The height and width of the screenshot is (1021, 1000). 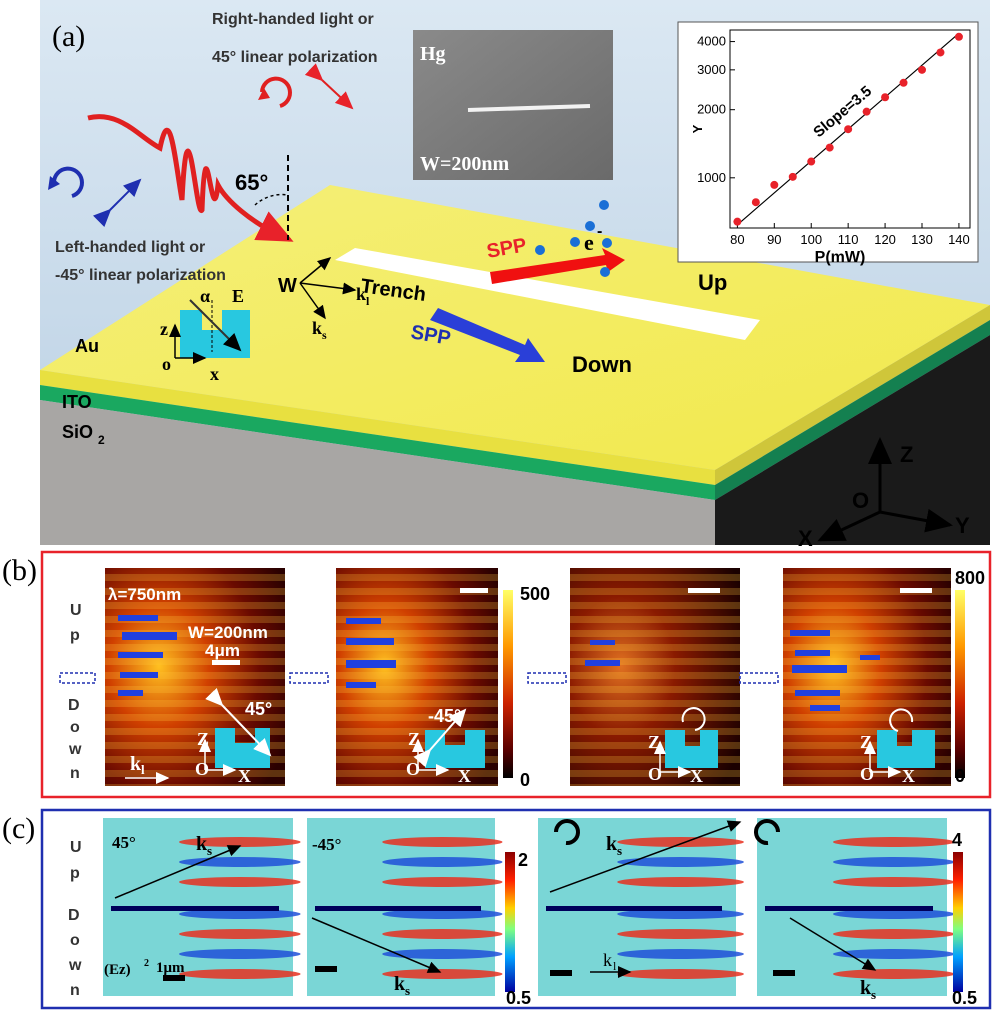 I want to click on simulation-images, so click(x=529, y=907).